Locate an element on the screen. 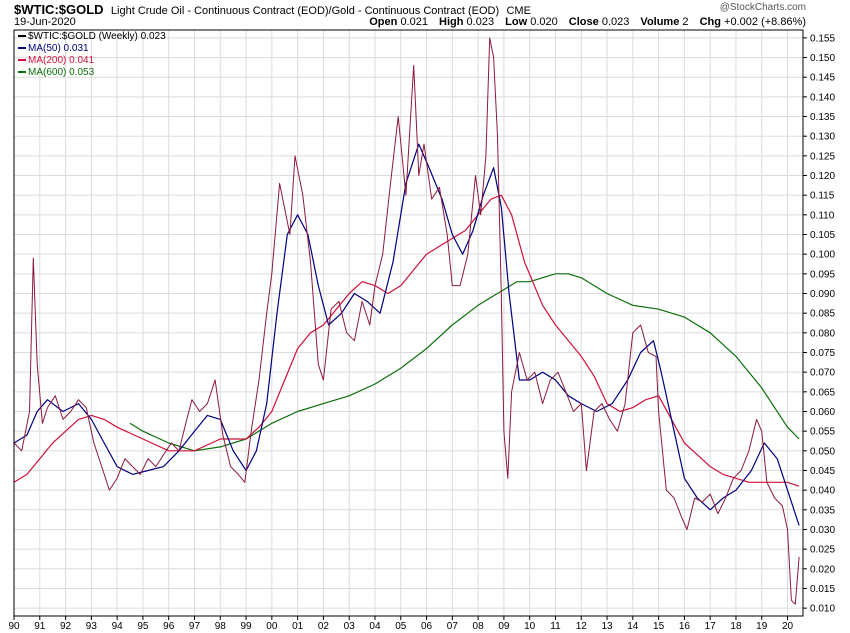 Image resolution: width=850 pixels, height=633 pixels. x-tick-label: 94 is located at coordinates (118, 626).